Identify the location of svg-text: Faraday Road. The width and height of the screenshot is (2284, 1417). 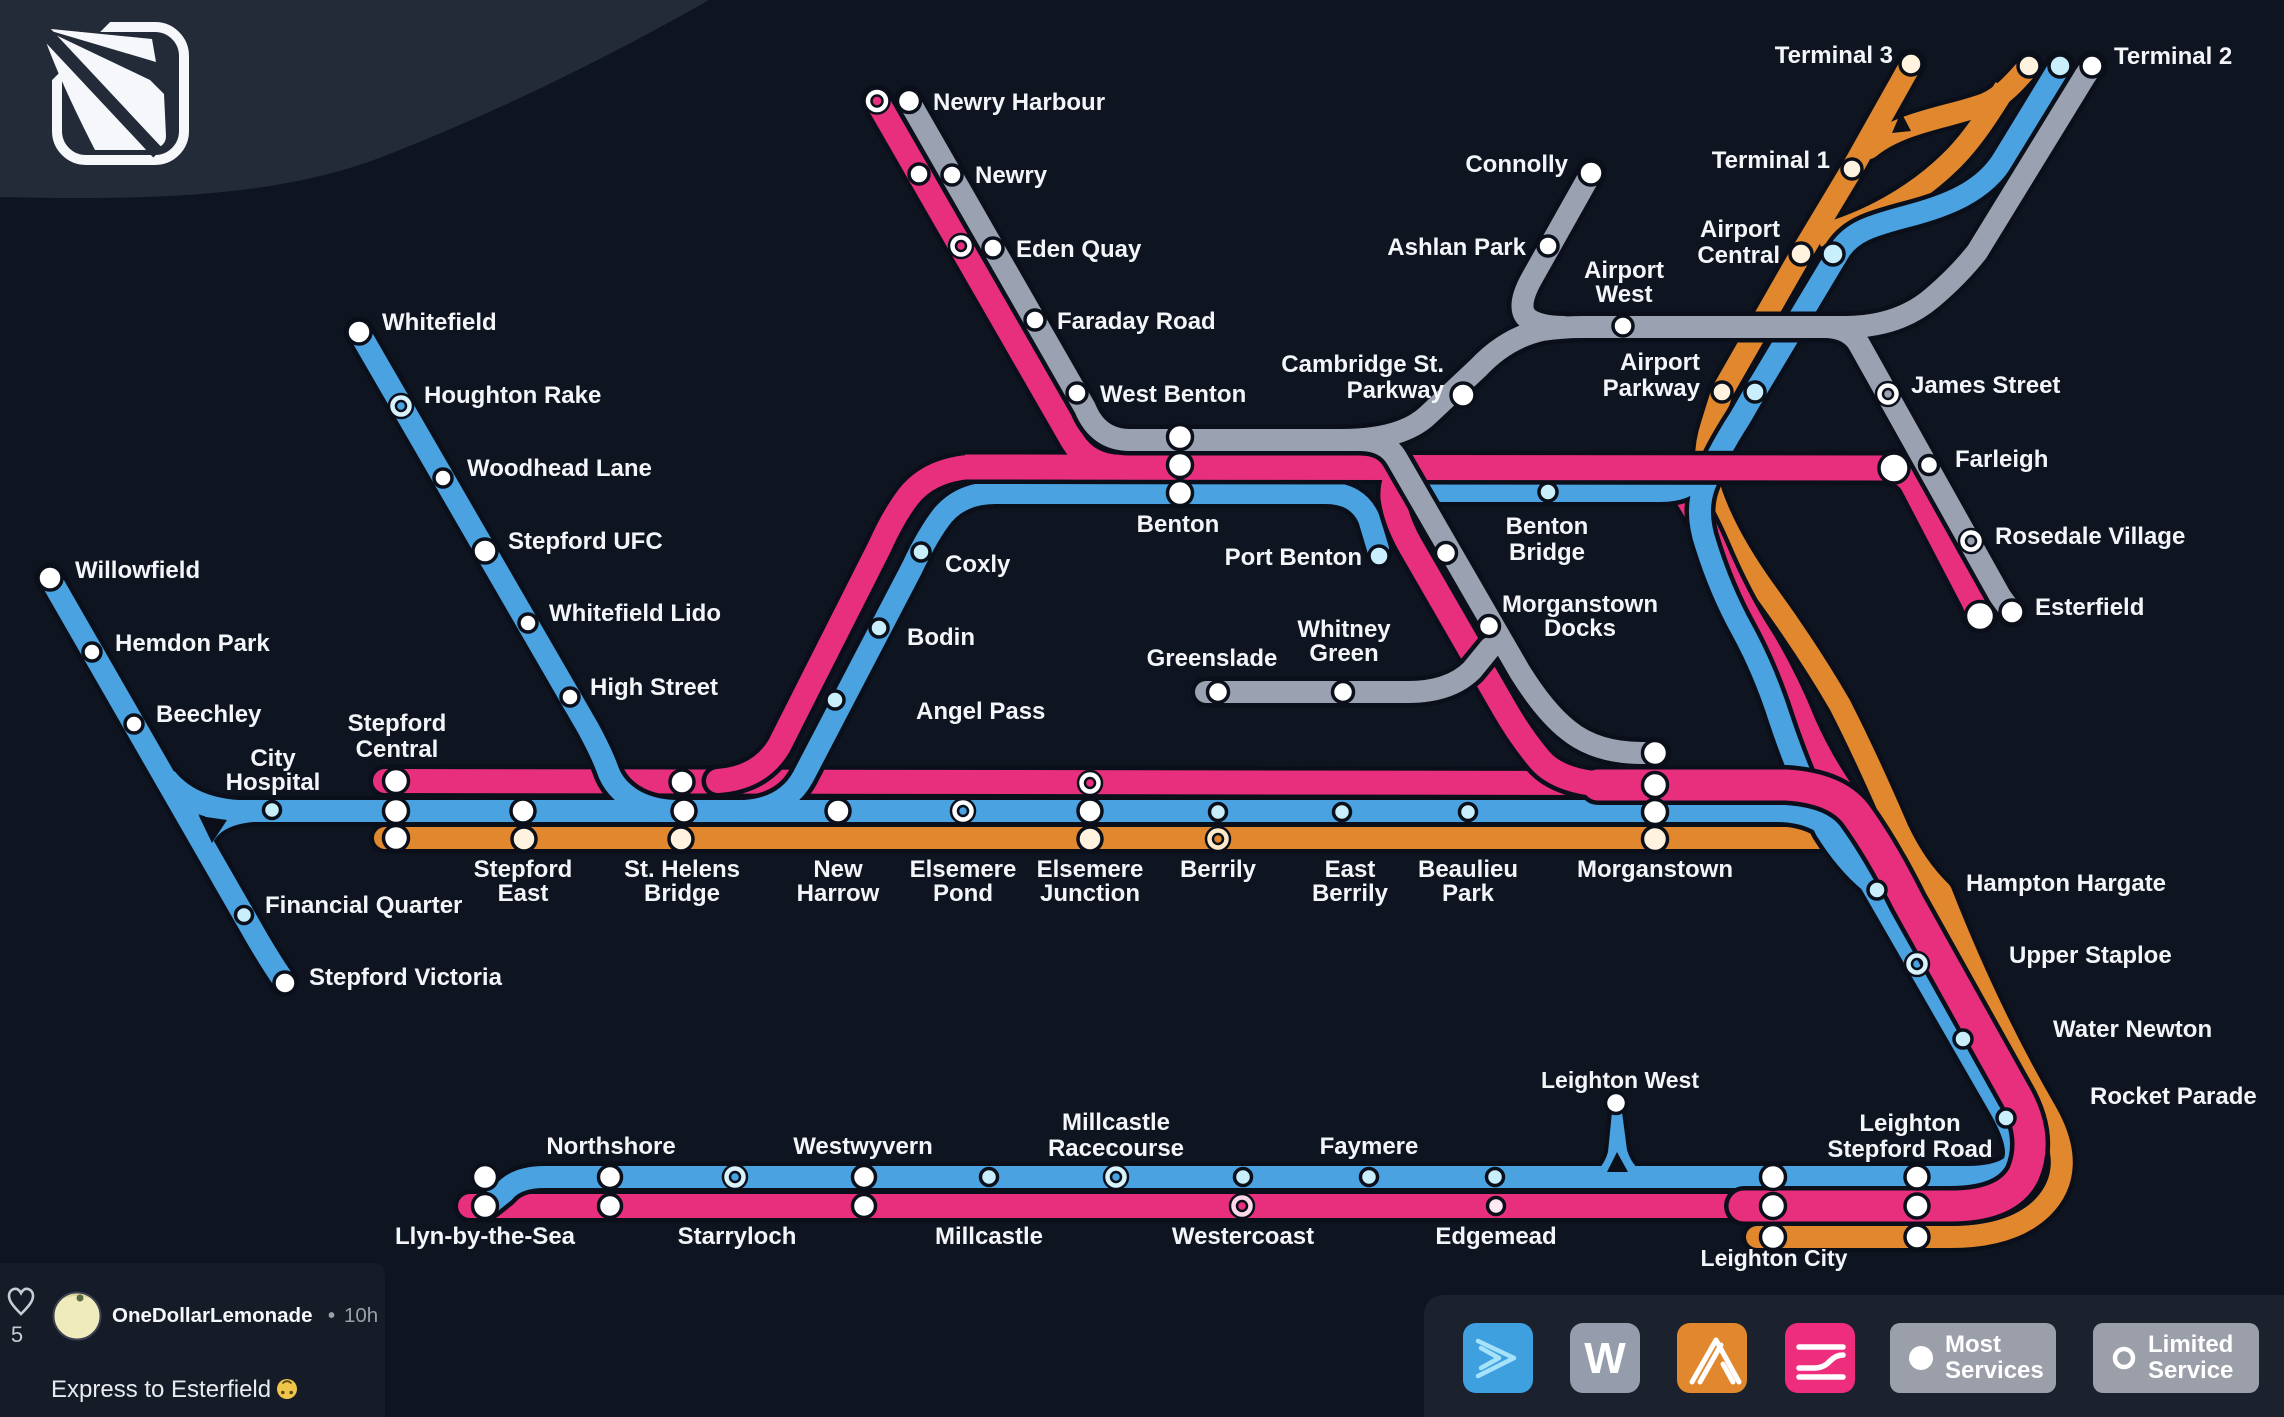
(1136, 321).